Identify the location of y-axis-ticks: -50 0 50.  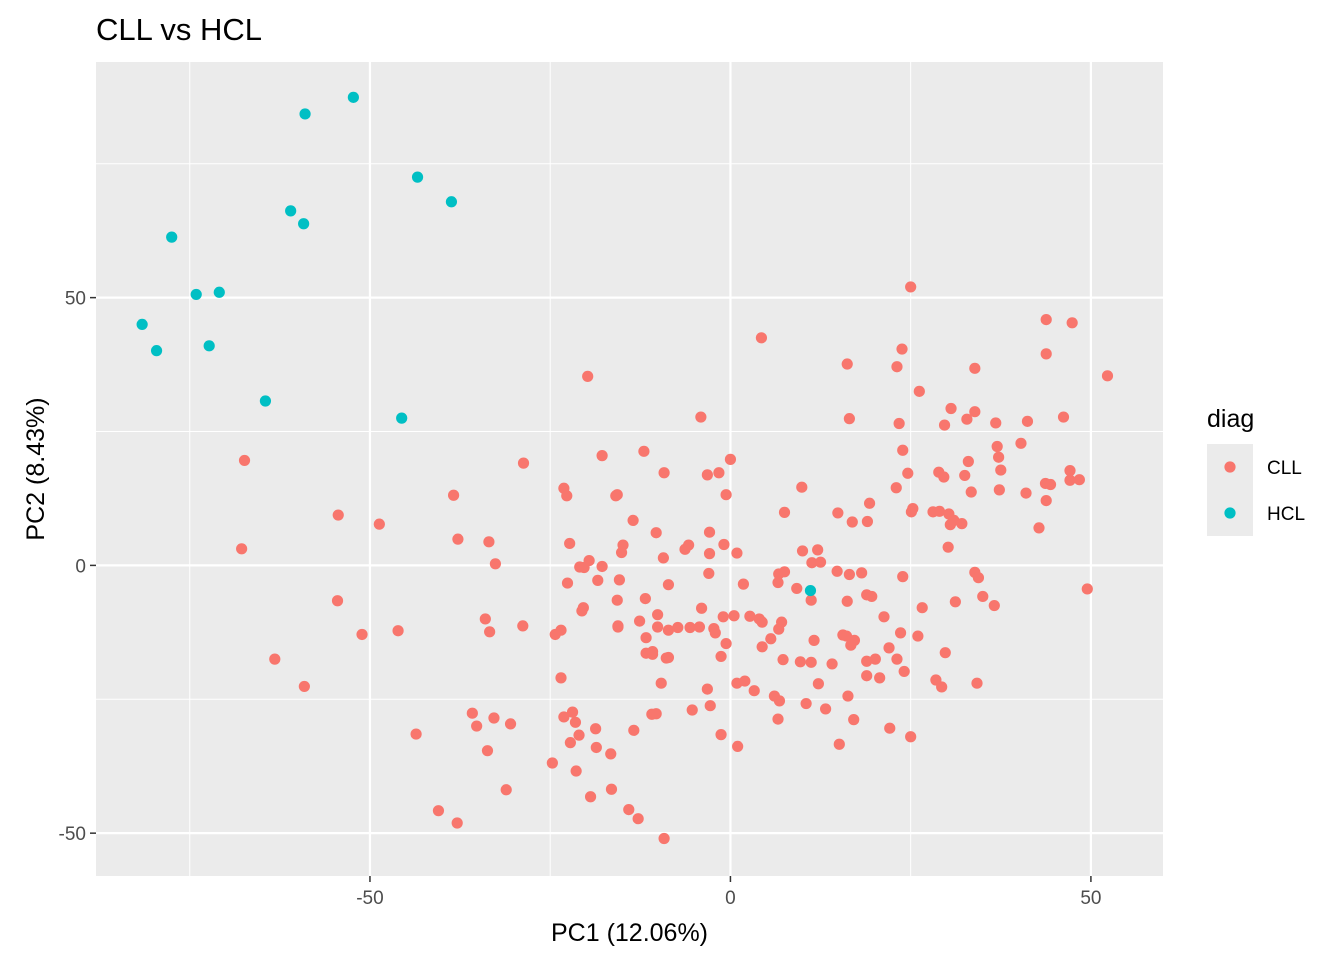
(77, 567).